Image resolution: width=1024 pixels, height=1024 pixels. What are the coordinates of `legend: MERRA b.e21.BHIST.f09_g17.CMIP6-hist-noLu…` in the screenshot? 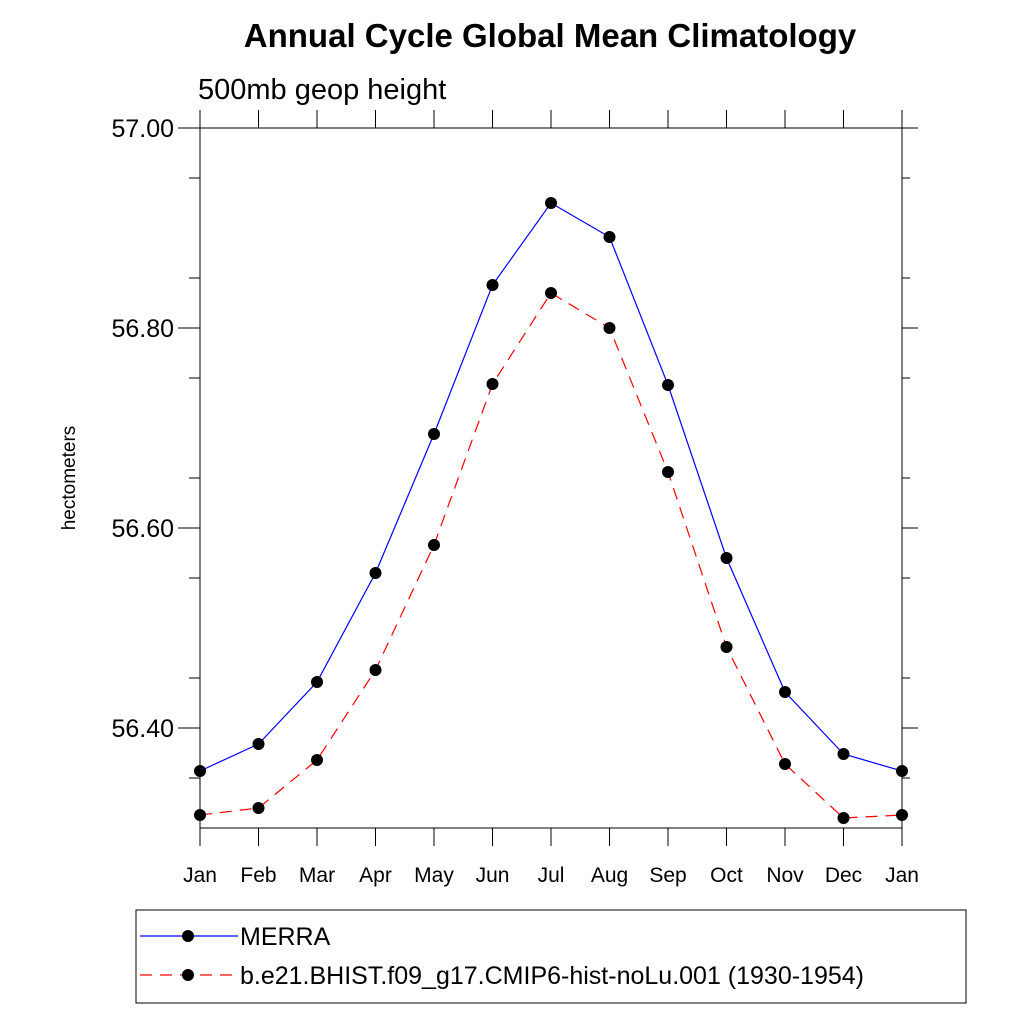 It's located at (551, 956).